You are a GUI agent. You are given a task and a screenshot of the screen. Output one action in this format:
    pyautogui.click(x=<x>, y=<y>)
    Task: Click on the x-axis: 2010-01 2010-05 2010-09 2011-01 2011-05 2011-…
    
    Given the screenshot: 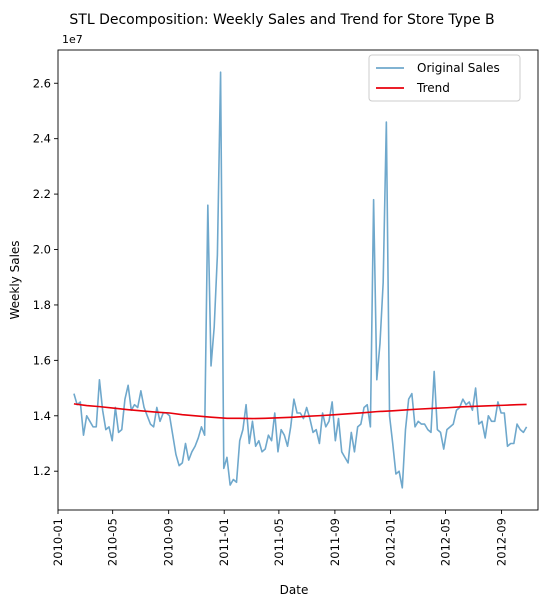 What is the action you would take?
    pyautogui.click(x=280, y=538)
    